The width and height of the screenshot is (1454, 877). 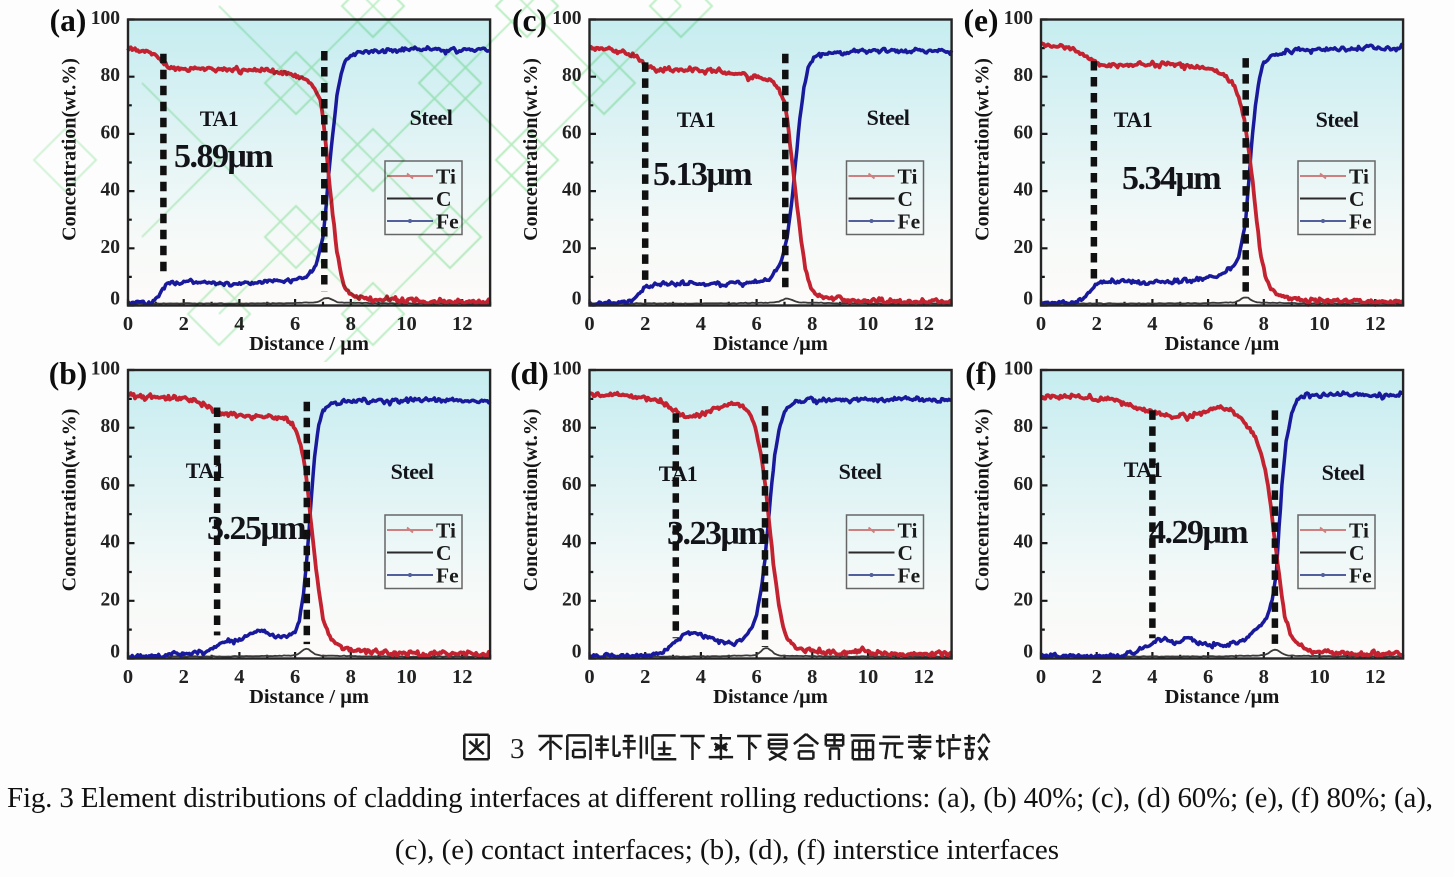 I want to click on svg-text: 3.23μm, so click(x=716, y=533).